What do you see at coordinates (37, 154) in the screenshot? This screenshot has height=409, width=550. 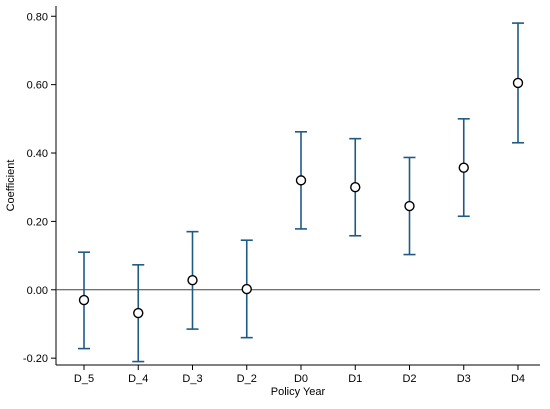 I see `y-tick-label: 0.40` at bounding box center [37, 154].